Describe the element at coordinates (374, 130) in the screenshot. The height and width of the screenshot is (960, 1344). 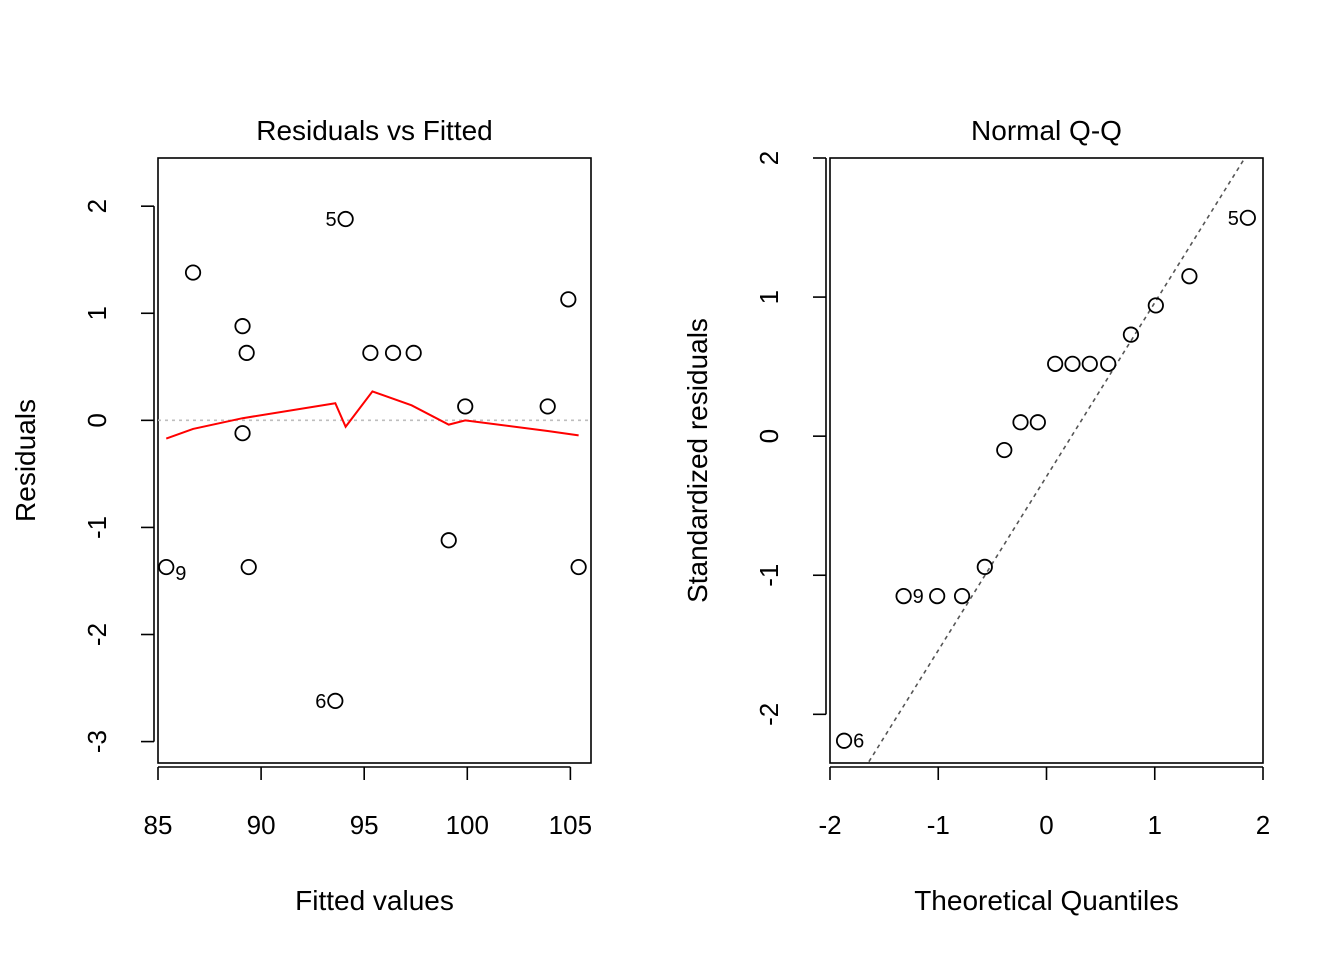
I see `chart-title: Residuals vs Fitted` at that location.